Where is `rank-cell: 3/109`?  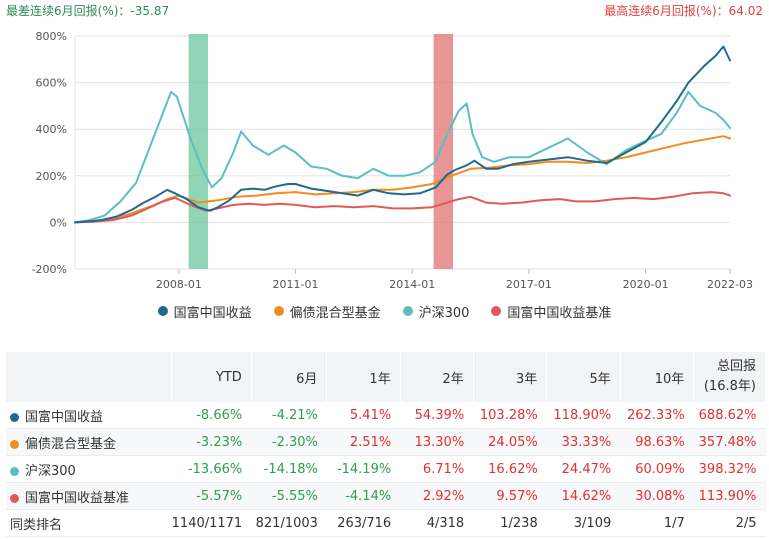 rank-cell: 3/109 is located at coordinates (583, 523).